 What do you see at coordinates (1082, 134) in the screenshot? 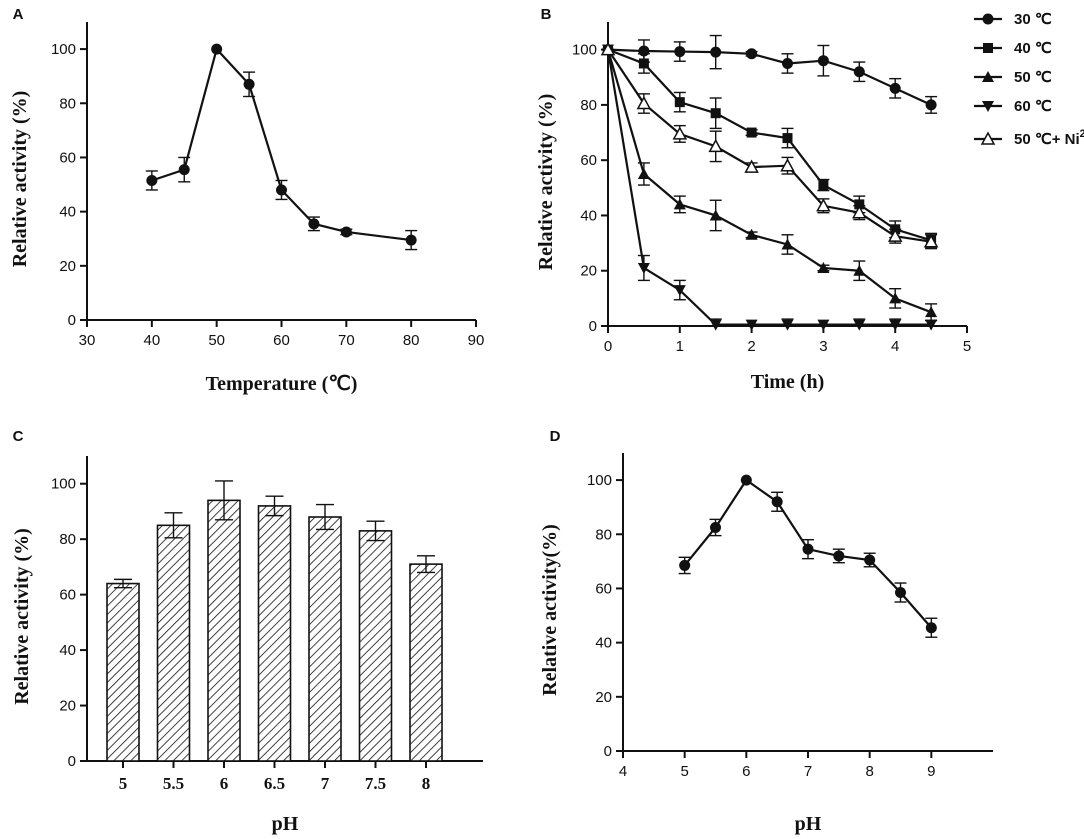
I see `legend-superscript: 2+` at bounding box center [1082, 134].